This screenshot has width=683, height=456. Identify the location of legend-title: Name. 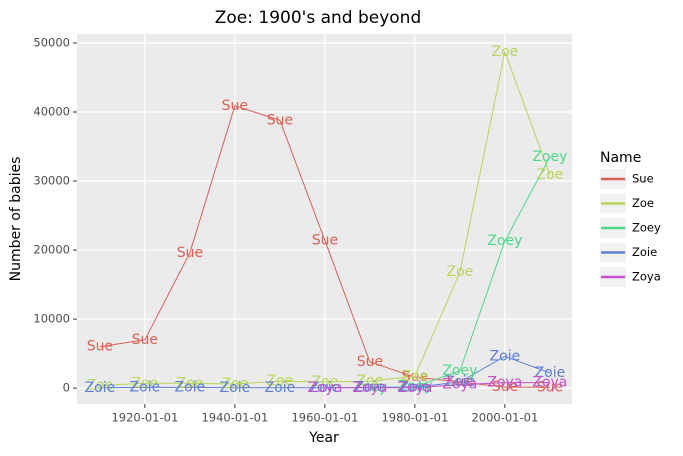
(620, 158).